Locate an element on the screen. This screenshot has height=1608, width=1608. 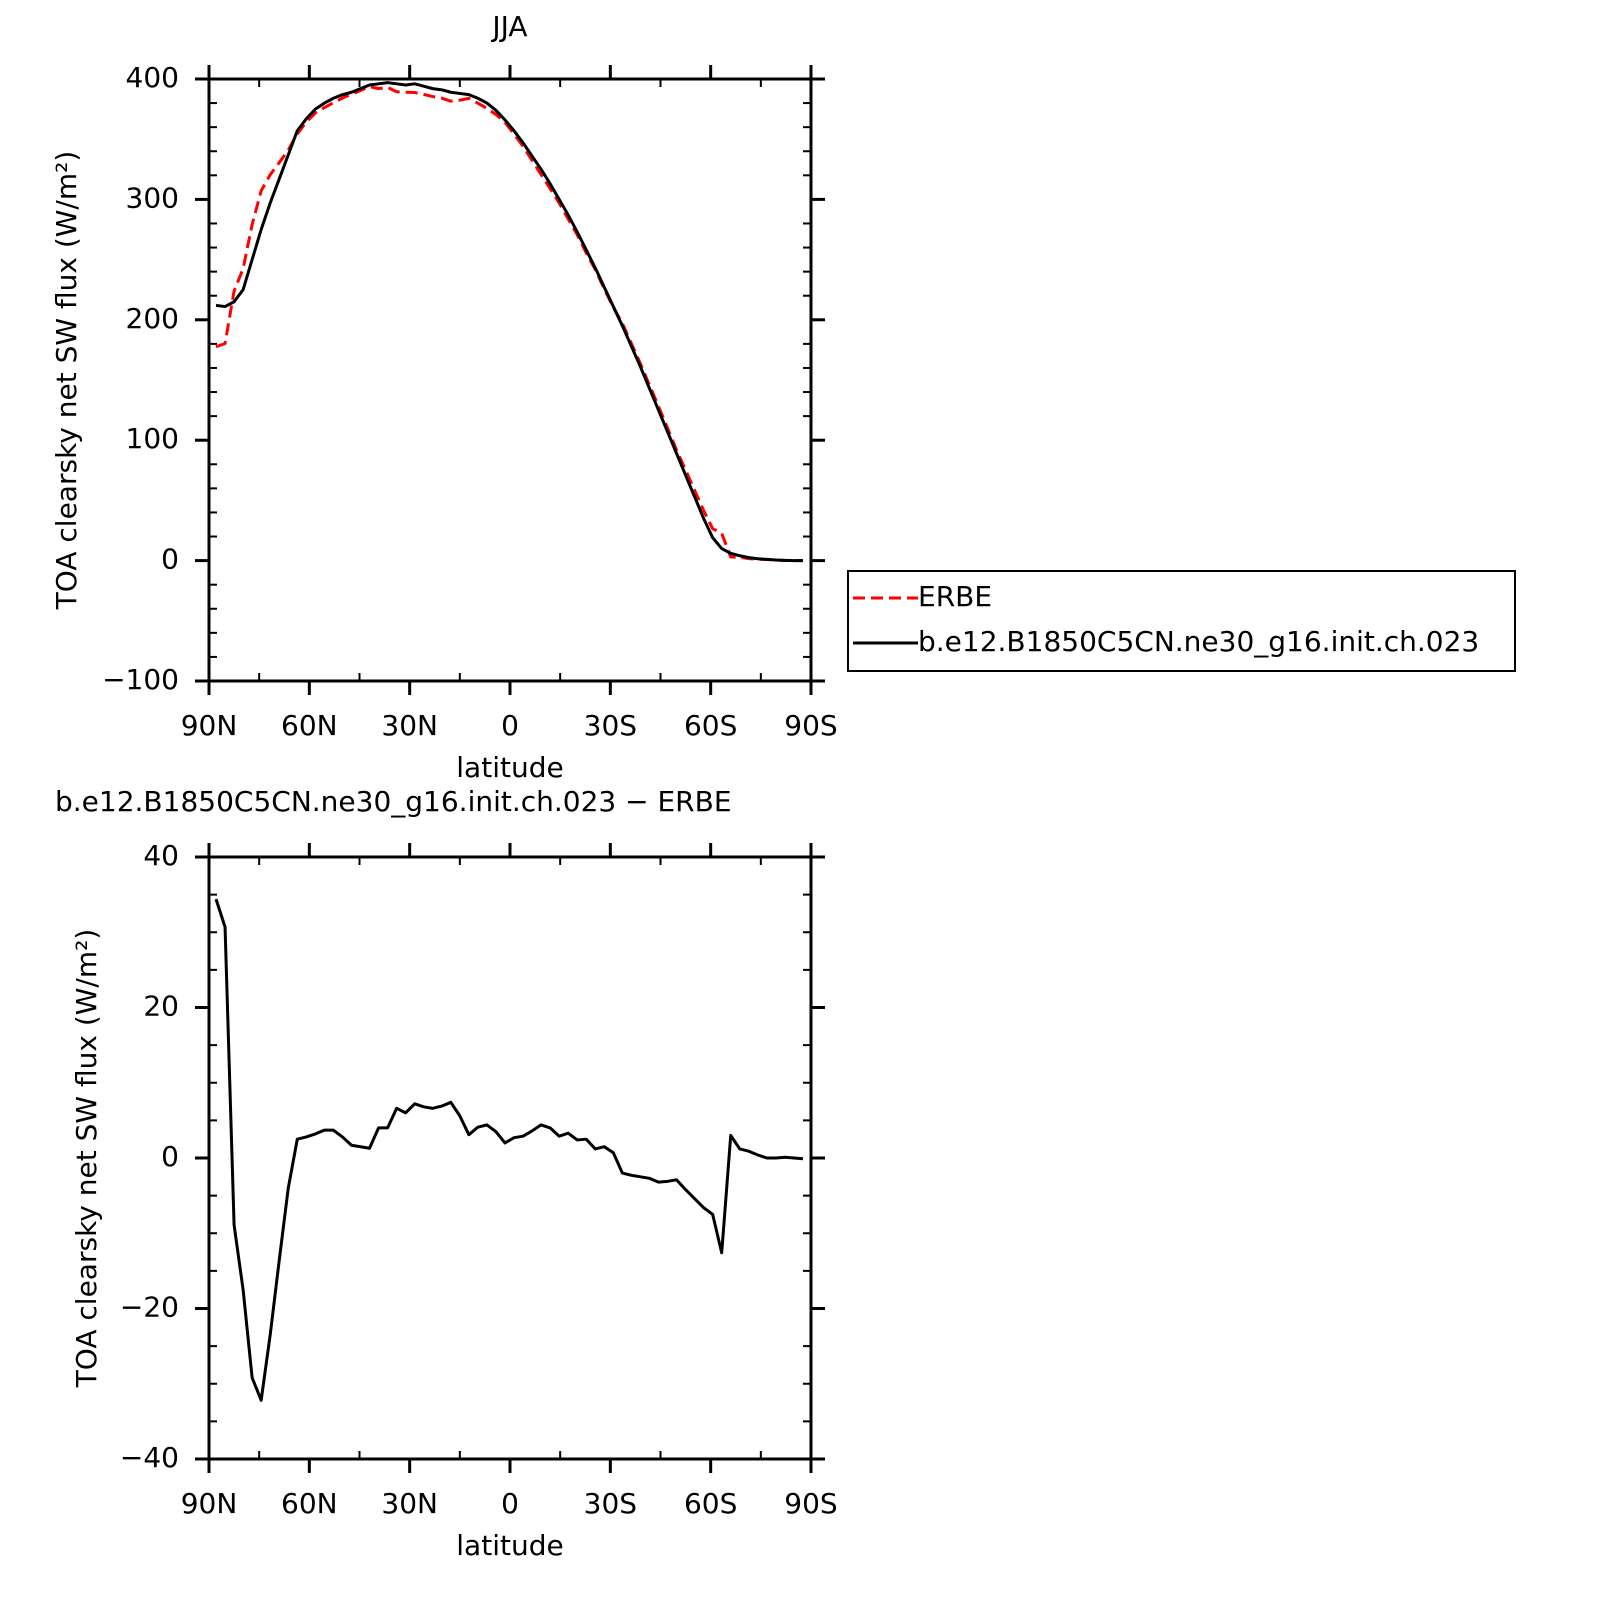
y-tick-label: −100 is located at coordinates (140, 679).